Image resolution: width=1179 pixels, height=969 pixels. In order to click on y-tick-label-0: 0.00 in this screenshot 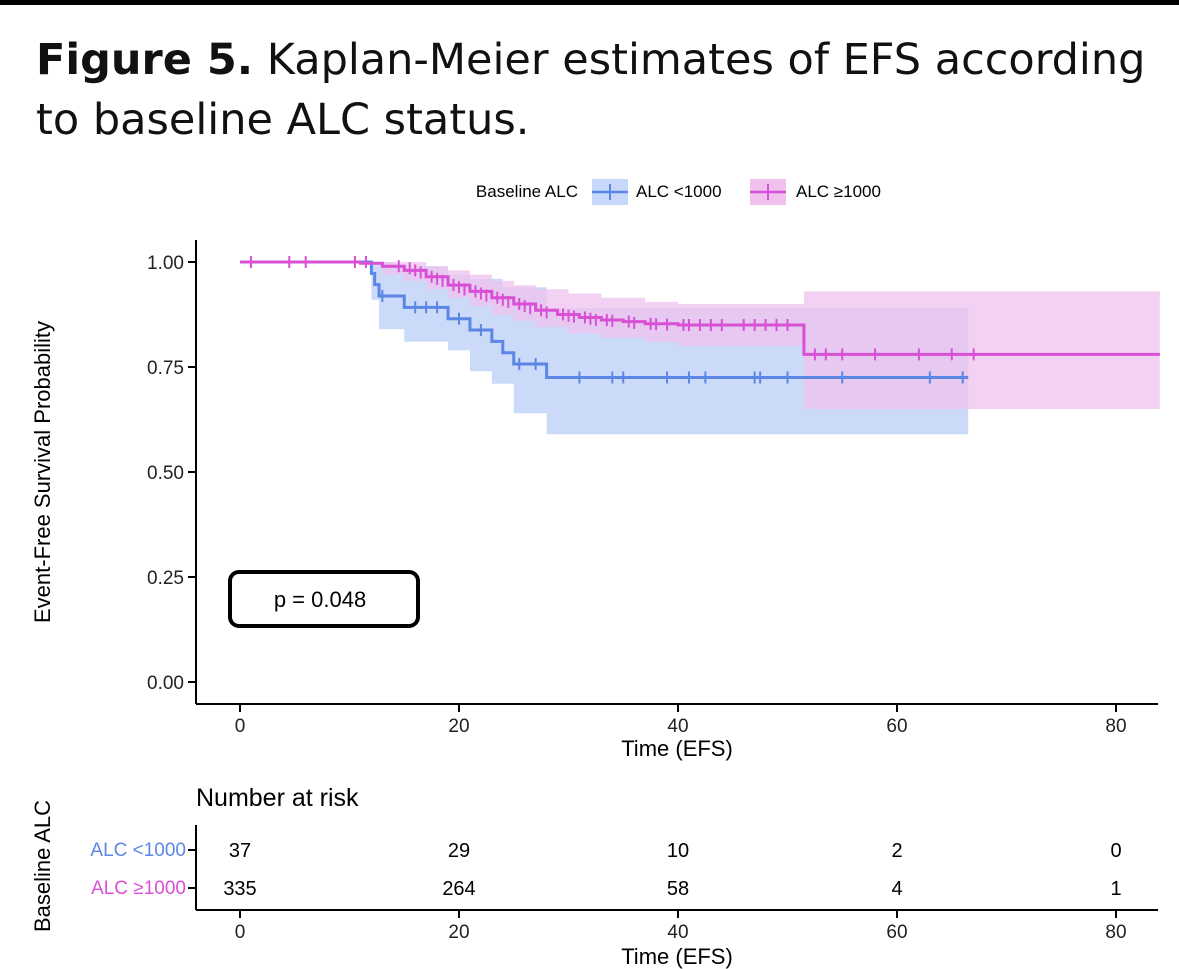, I will do `click(165, 683)`.